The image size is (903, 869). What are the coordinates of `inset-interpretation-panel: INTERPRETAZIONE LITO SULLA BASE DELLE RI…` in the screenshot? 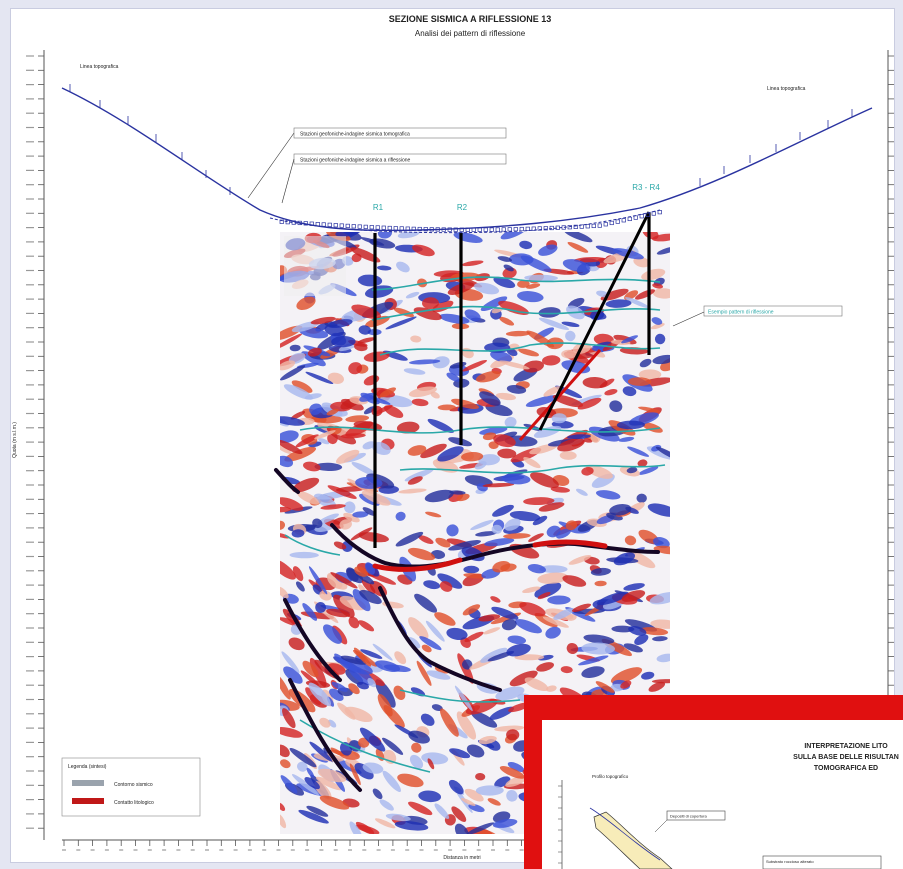 It's located at (713, 782).